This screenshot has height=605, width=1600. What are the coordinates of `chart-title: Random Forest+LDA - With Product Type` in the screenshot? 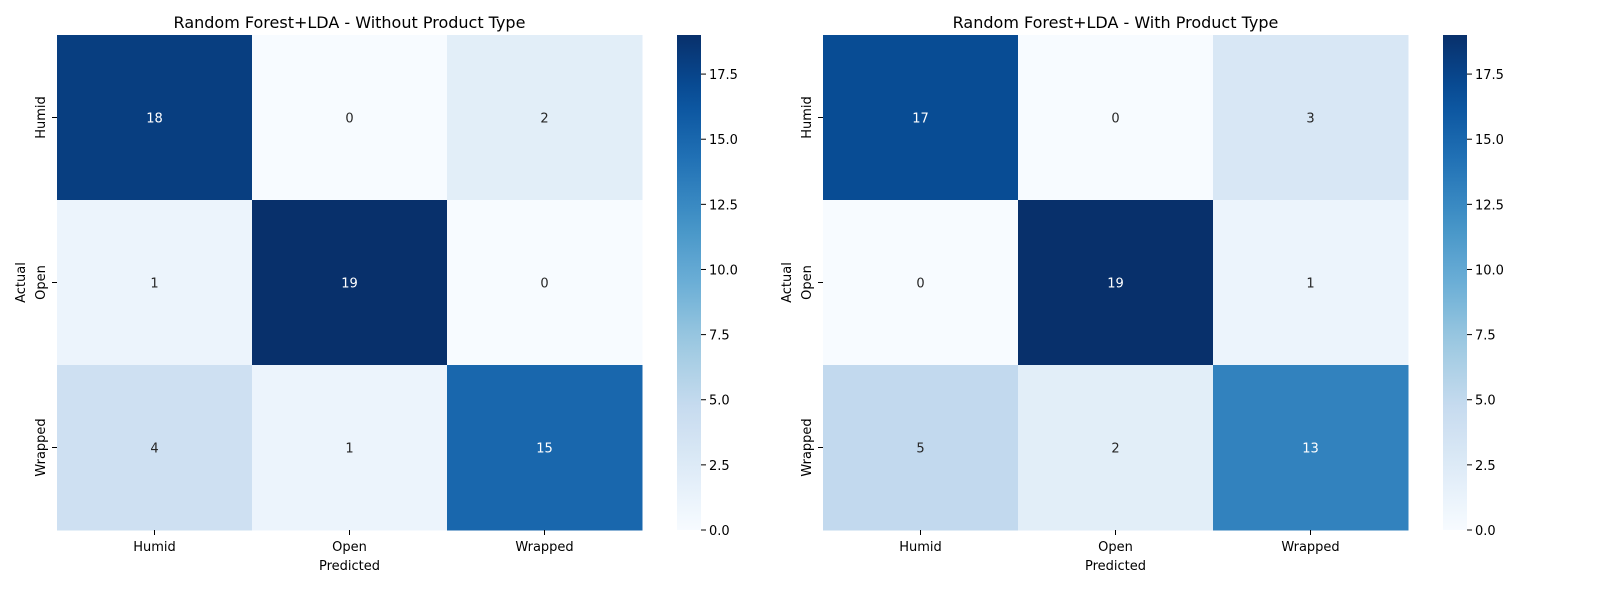 It's located at (1116, 22).